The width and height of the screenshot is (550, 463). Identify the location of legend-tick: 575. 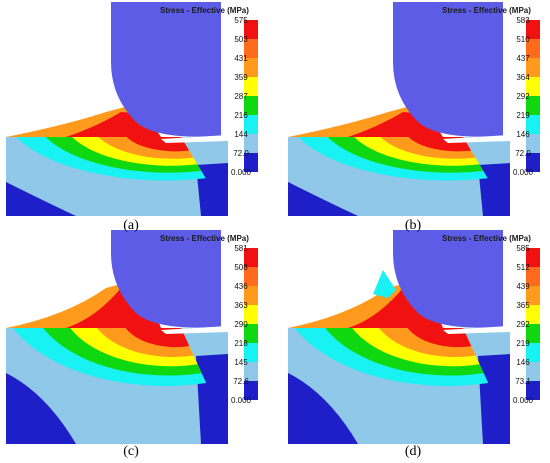
(241, 20).